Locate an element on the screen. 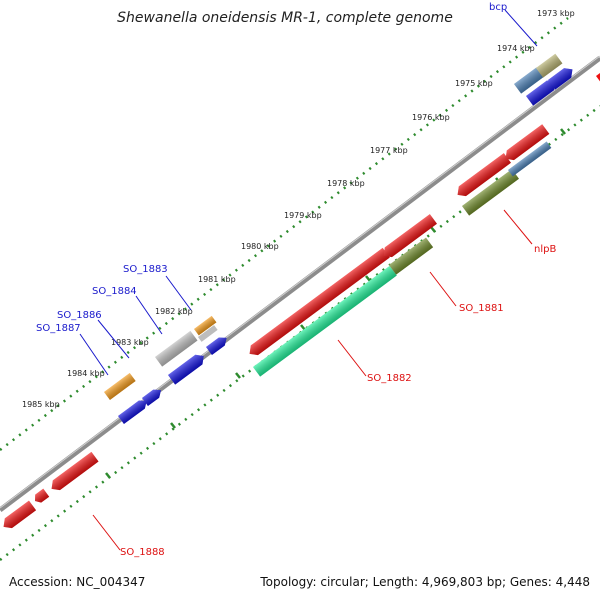 Image resolution: width=600 pixels, height=600 pixels. gene-label-so-1883: SO_1883 is located at coordinates (145, 269).